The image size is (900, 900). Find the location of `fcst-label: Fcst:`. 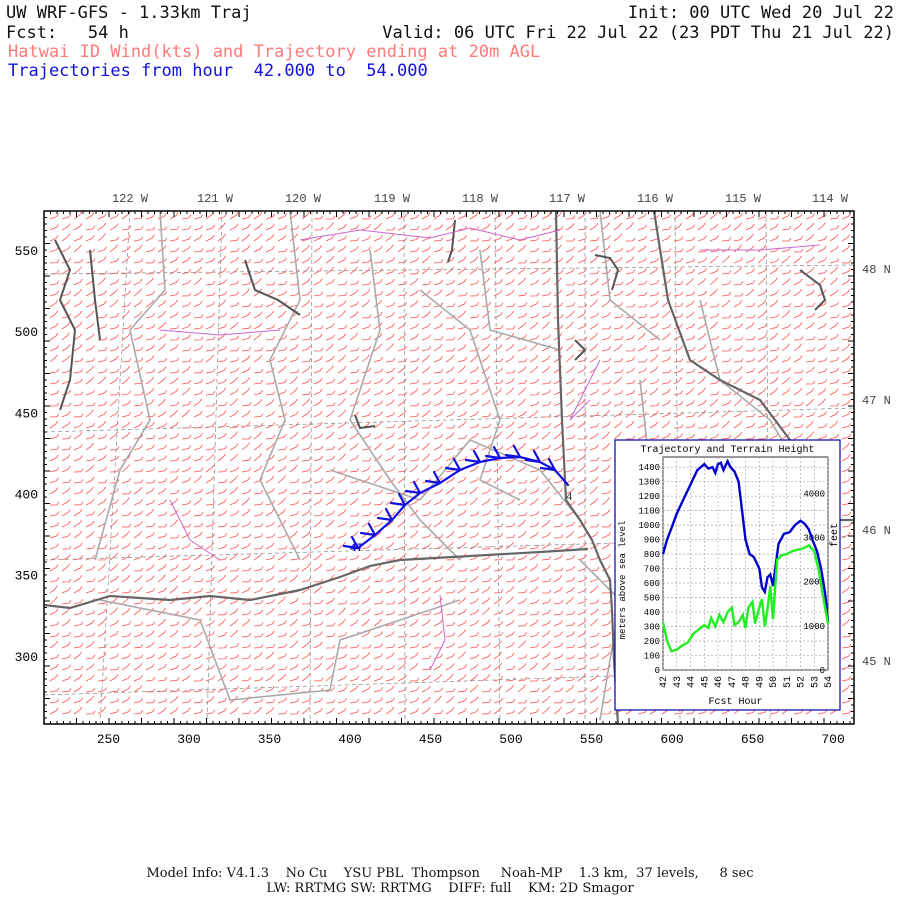

fcst-label: Fcst: is located at coordinates (32, 33).